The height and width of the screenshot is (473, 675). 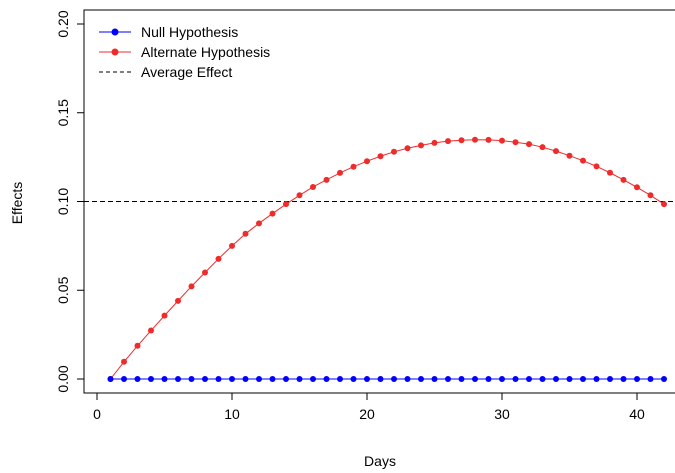 What do you see at coordinates (189, 32) in the screenshot?
I see `legend-null-label: Null Hypothesis` at bounding box center [189, 32].